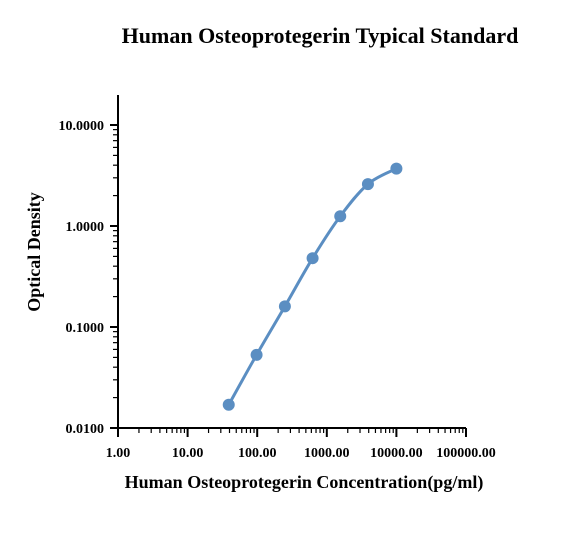 This screenshot has height=535, width=580. Describe the element at coordinates (85, 328) in the screenshot. I see `y-tick-label: 0.1000` at that location.